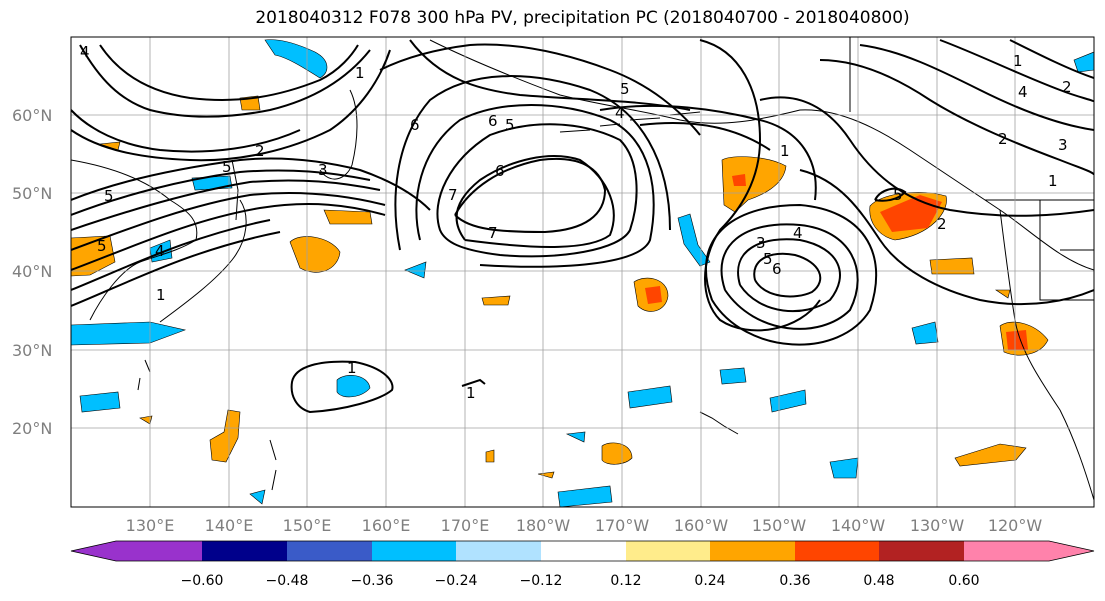  Describe the element at coordinates (858, 525) in the screenshot. I see `lon-label: 140°W` at that location.